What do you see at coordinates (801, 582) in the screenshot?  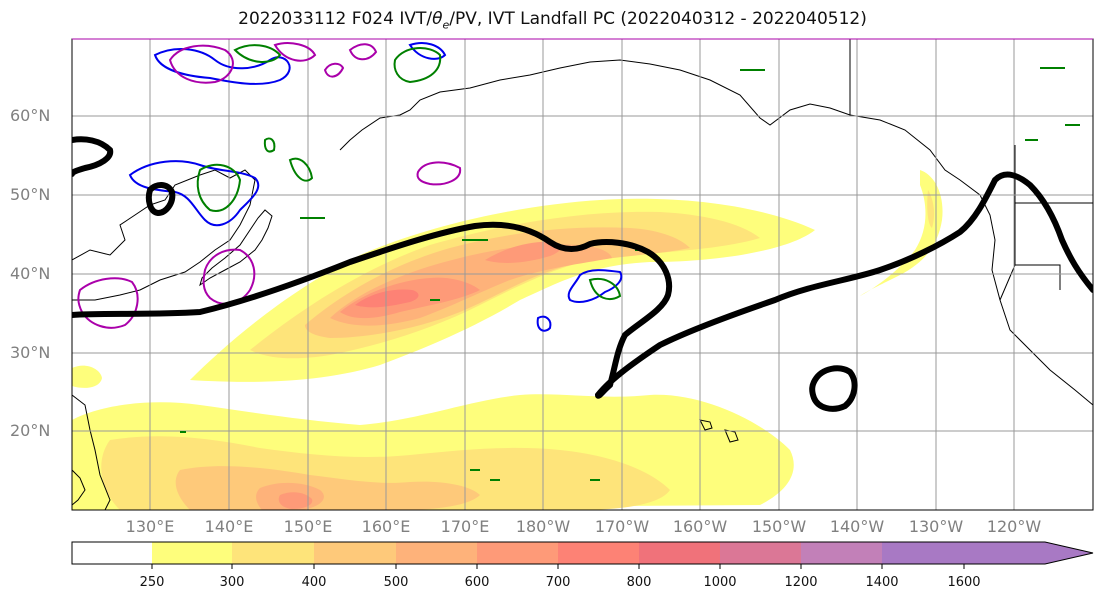 I see `cb-tick-label-1200: 1200` at bounding box center [801, 582].